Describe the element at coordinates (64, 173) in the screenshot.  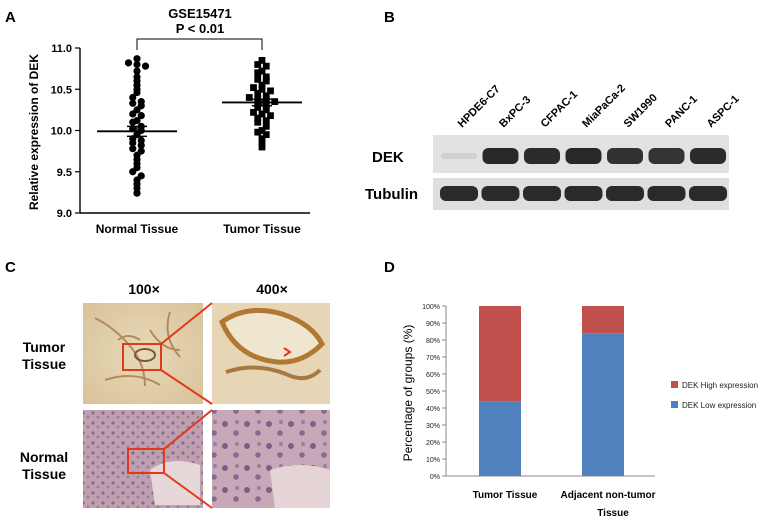
I see `panel-a-ytick-label: 9.5` at that location.